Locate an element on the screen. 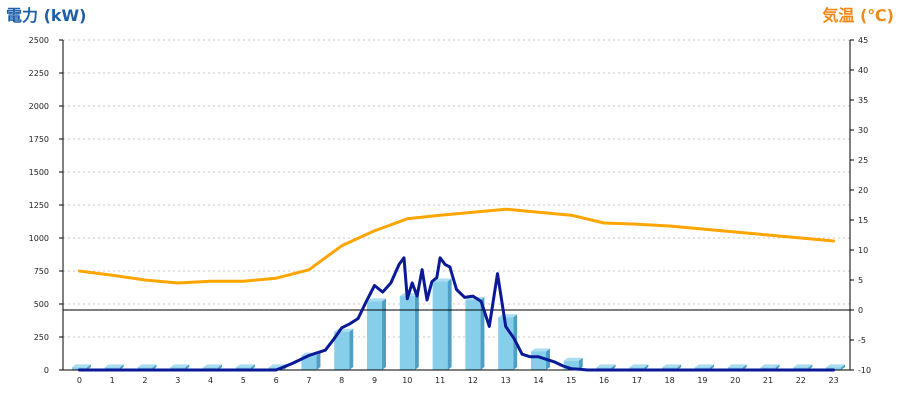 The width and height of the screenshot is (900, 400). x-tick-label-12: 12 is located at coordinates (473, 380).